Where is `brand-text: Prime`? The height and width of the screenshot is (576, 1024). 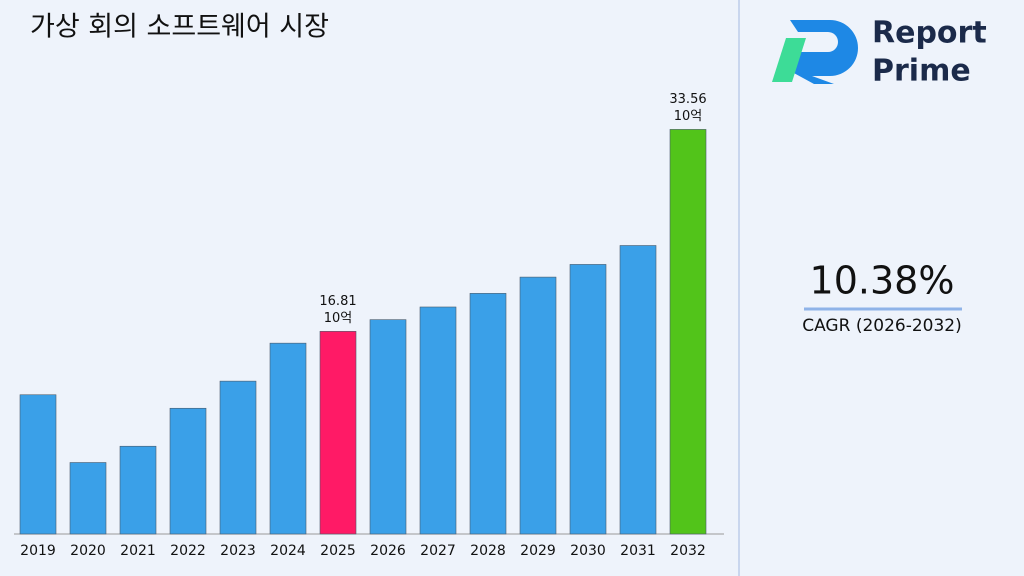 brand-text: Prime is located at coordinates (921, 71).